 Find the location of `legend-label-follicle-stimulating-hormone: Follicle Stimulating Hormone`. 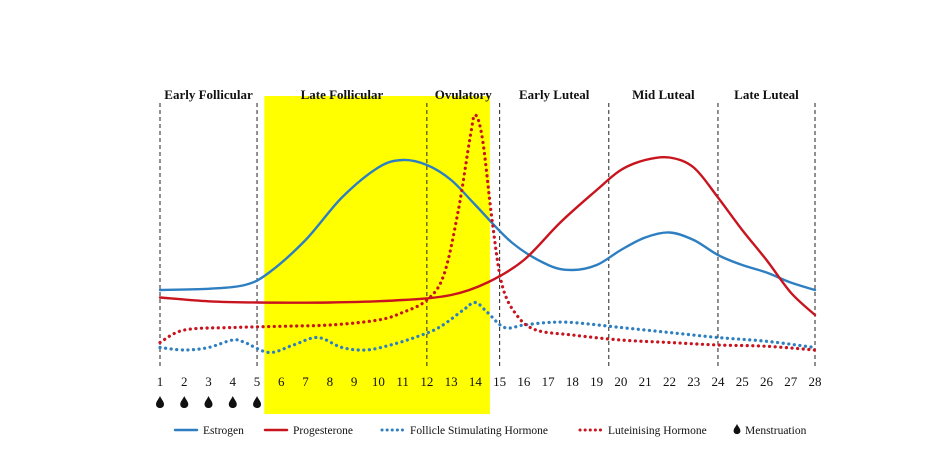

legend-label-follicle-stimulating-hormone: Follicle Stimulating Hormone is located at coordinates (479, 431).